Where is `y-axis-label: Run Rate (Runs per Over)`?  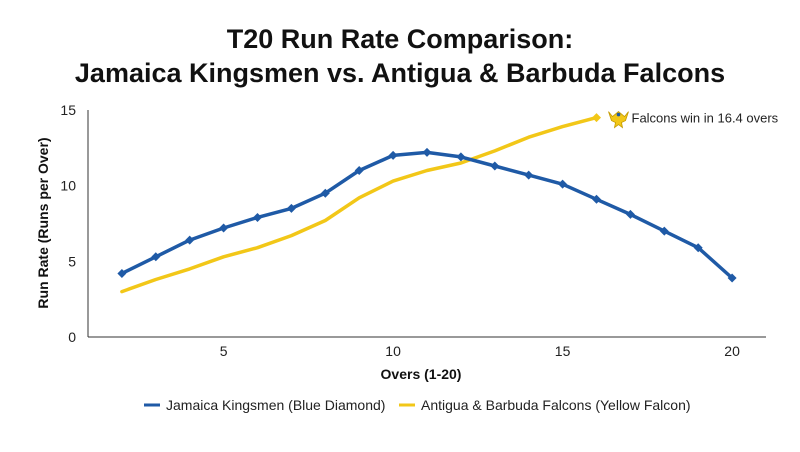
y-axis-label: Run Rate (Runs per Over) is located at coordinates (43, 222).